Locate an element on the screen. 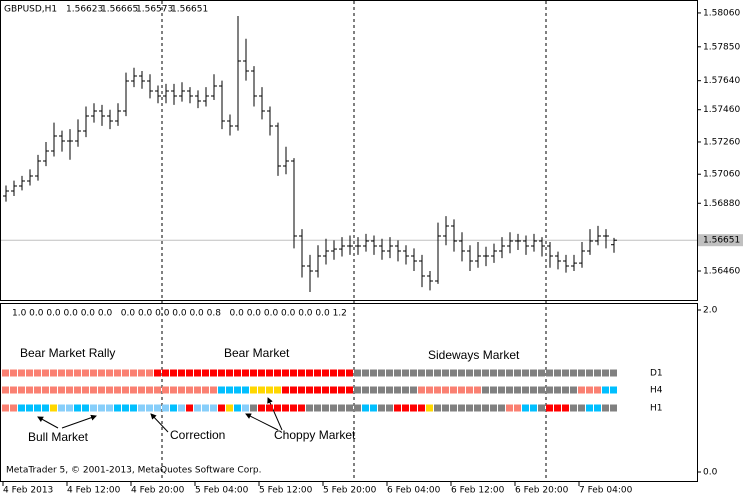 The width and height of the screenshot is (750, 500). y-tick-label: 2.0 is located at coordinates (710, 311).